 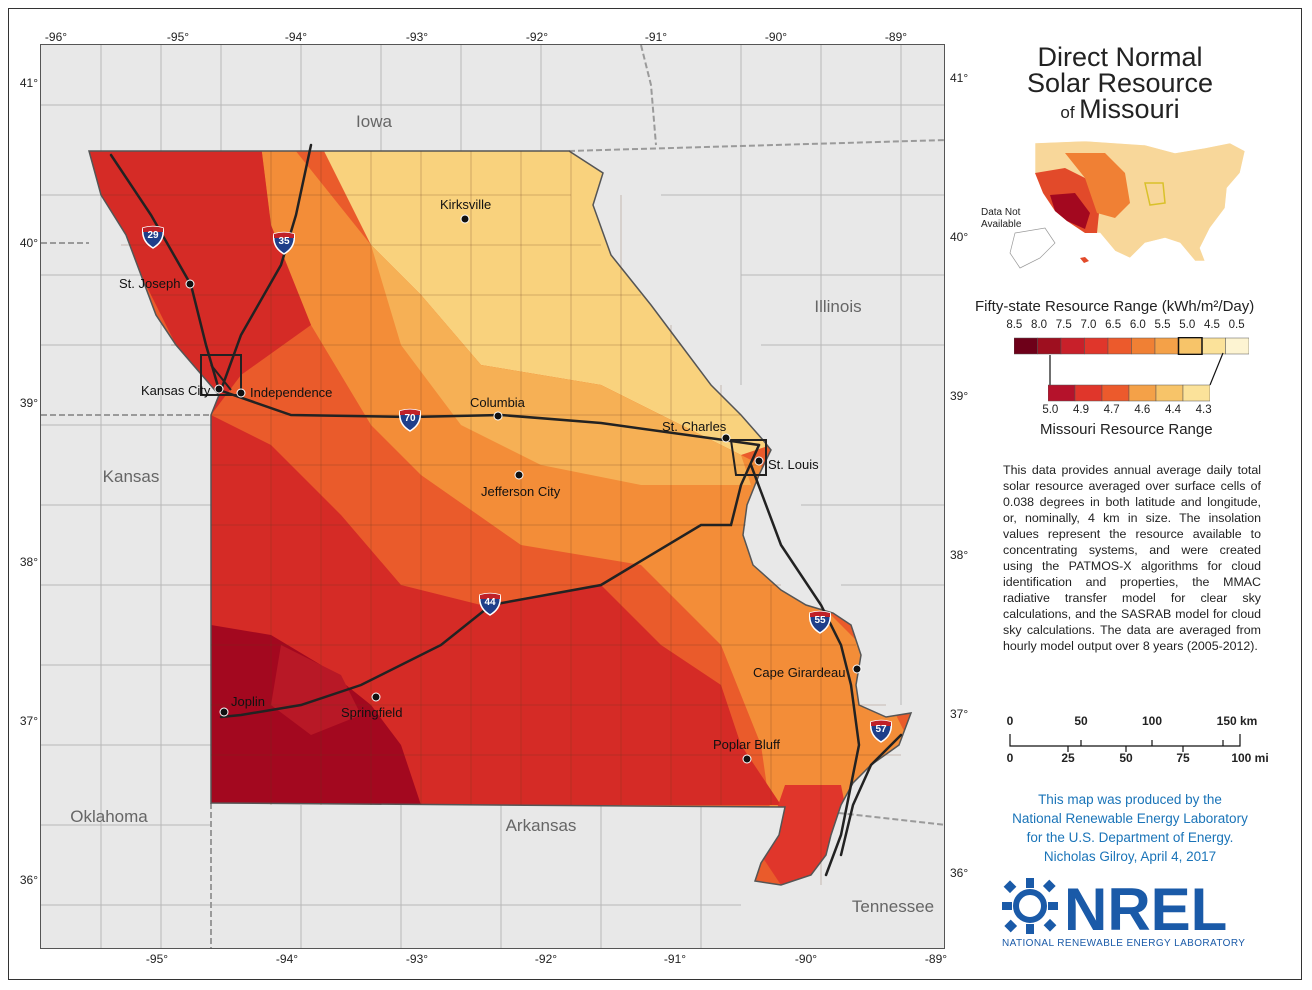 I want to click on legend-value-label: 4.9, so click(x=1081, y=410).